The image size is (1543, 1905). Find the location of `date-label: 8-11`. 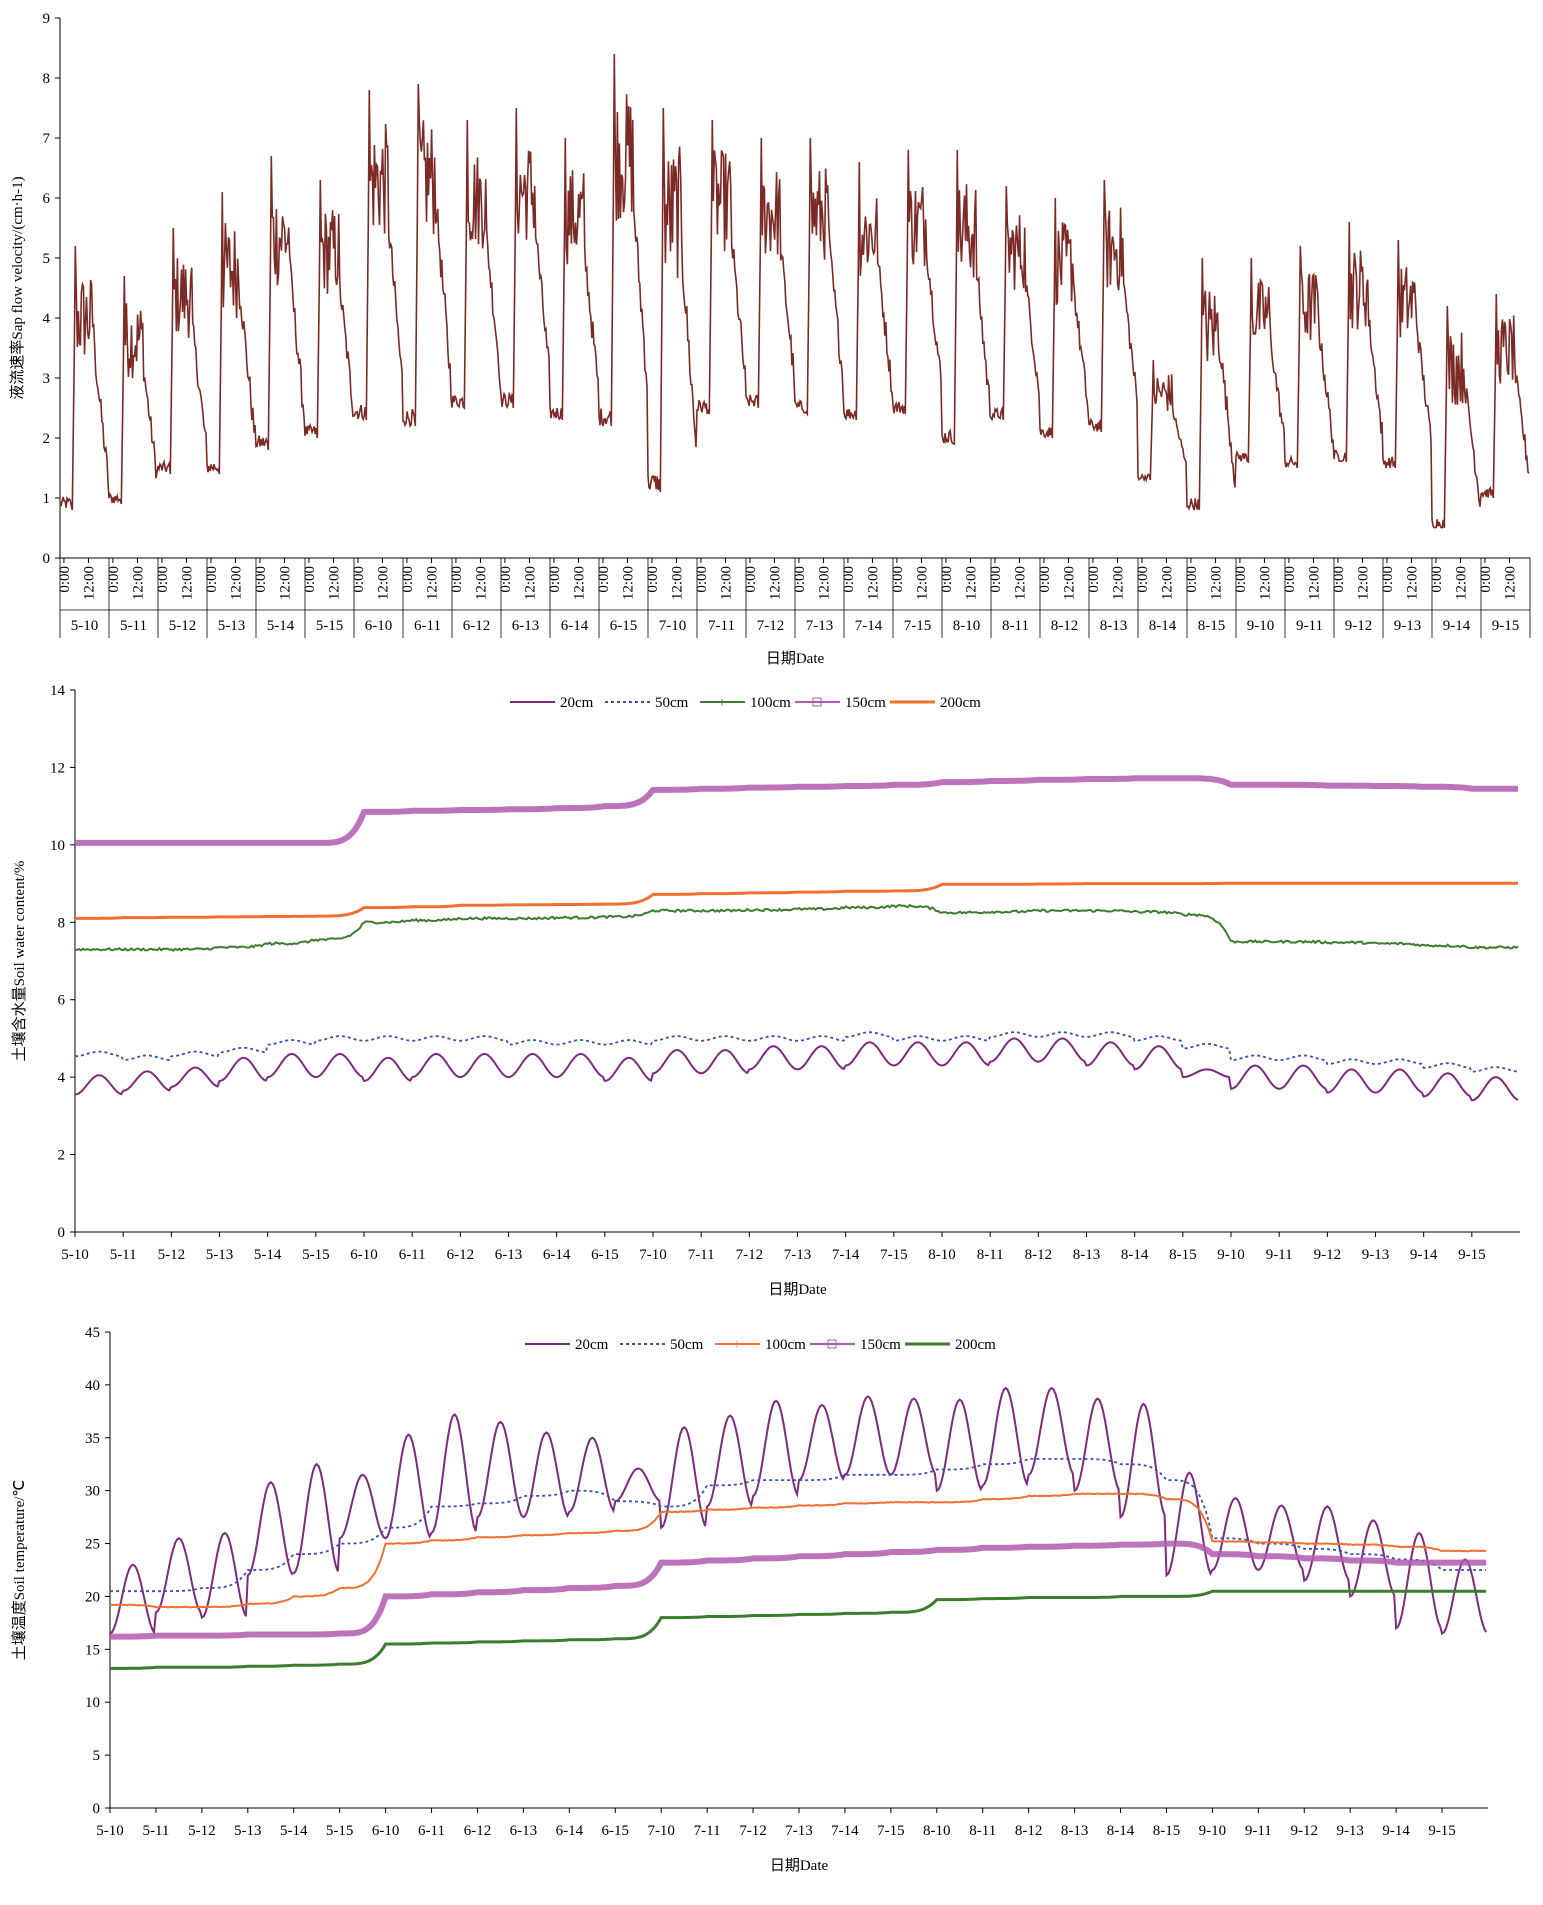

date-label: 8-11 is located at coordinates (1015, 626).